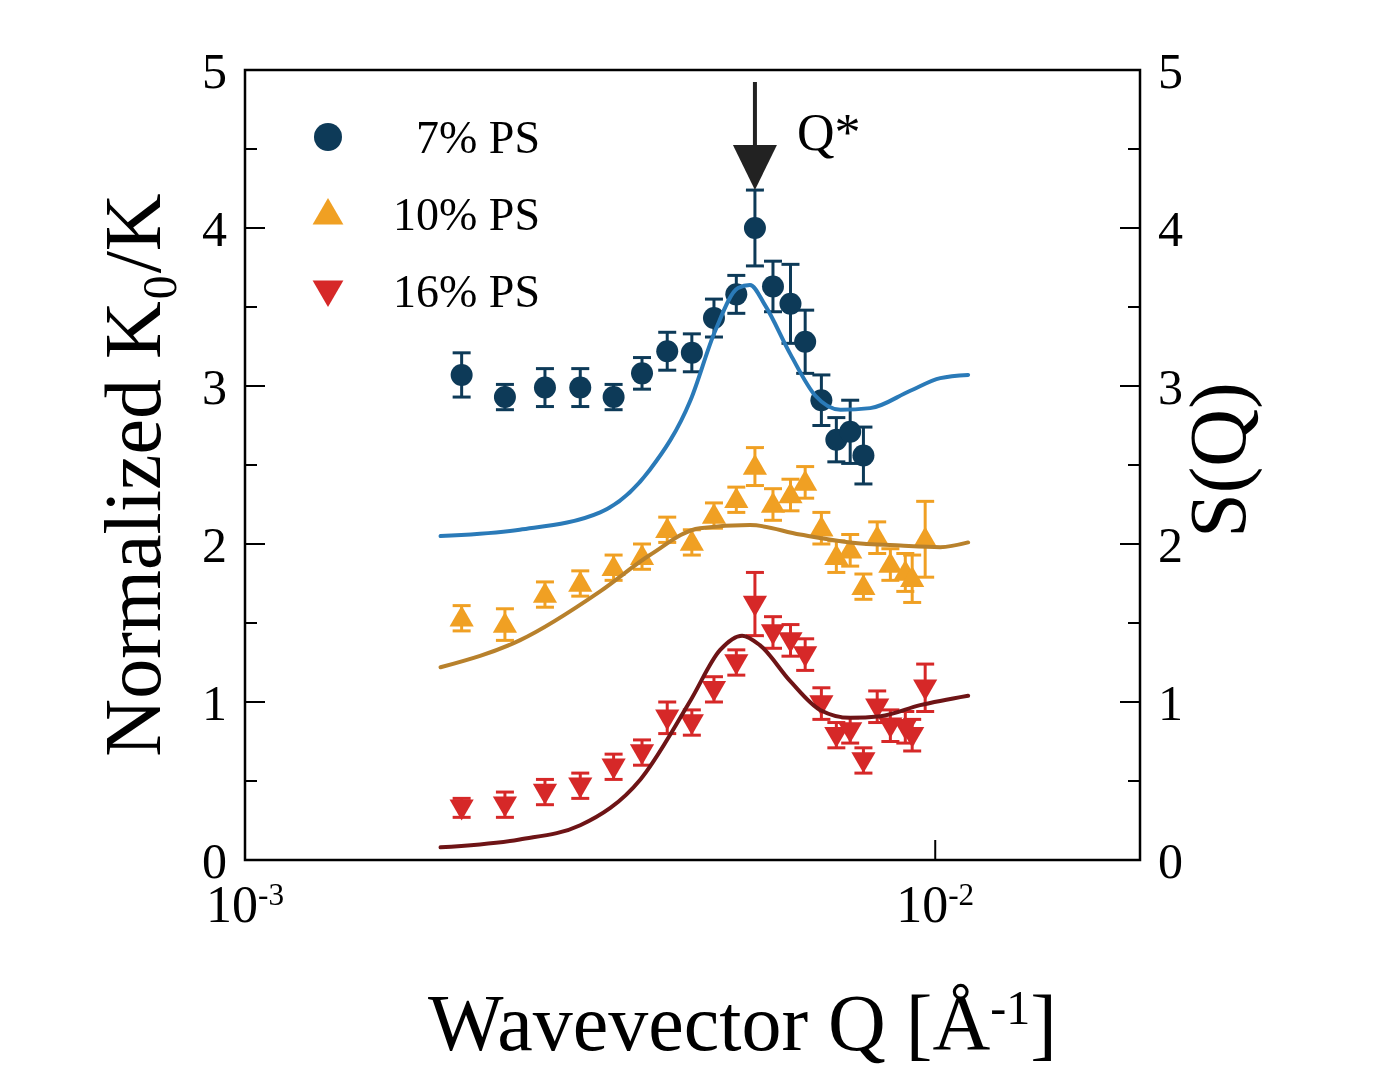 The image size is (1375, 1065). I want to click on y-tick-label: 4, so click(214, 228).